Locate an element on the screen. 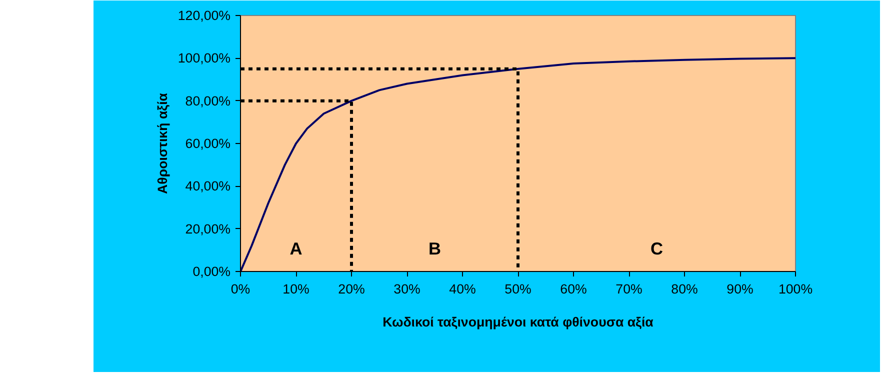 The width and height of the screenshot is (883, 392). x-tick-label: 40% is located at coordinates (462, 289).